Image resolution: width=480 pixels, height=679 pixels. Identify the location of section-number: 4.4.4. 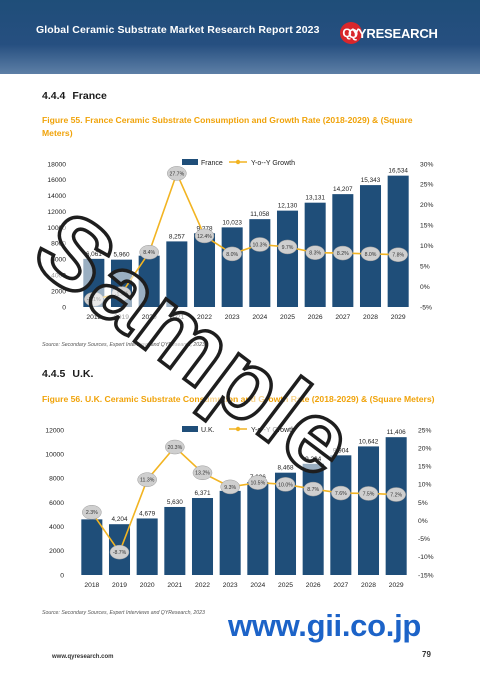
(54, 96).